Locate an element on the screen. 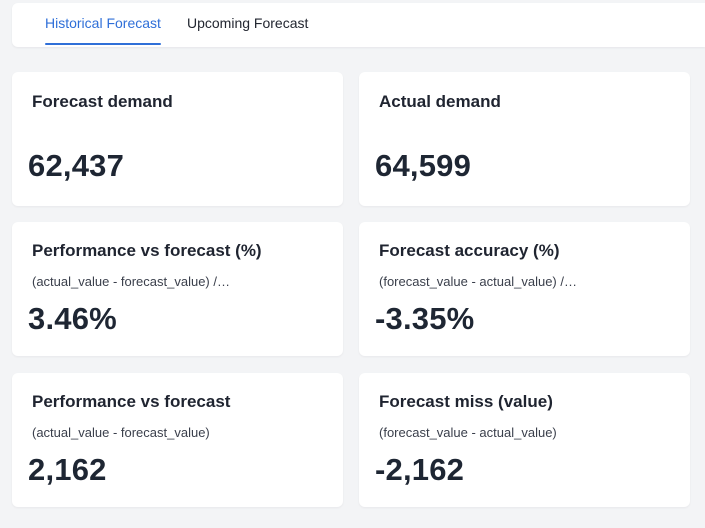 This screenshot has width=705, height=528. card-title: Performance vs forecast (%) is located at coordinates (147, 250).